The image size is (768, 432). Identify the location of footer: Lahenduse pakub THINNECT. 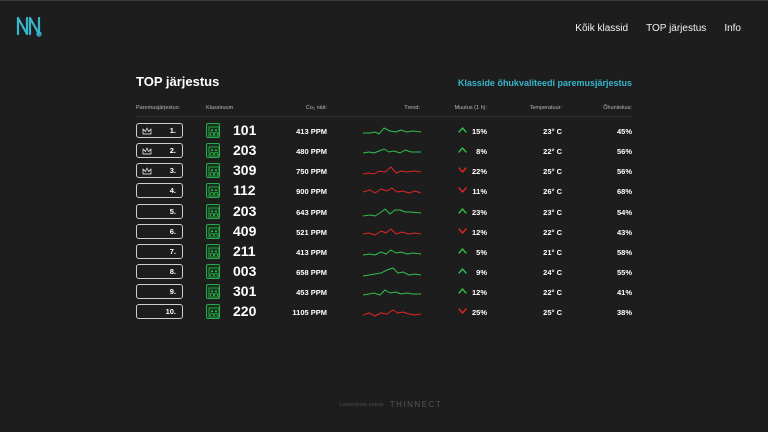
(391, 404).